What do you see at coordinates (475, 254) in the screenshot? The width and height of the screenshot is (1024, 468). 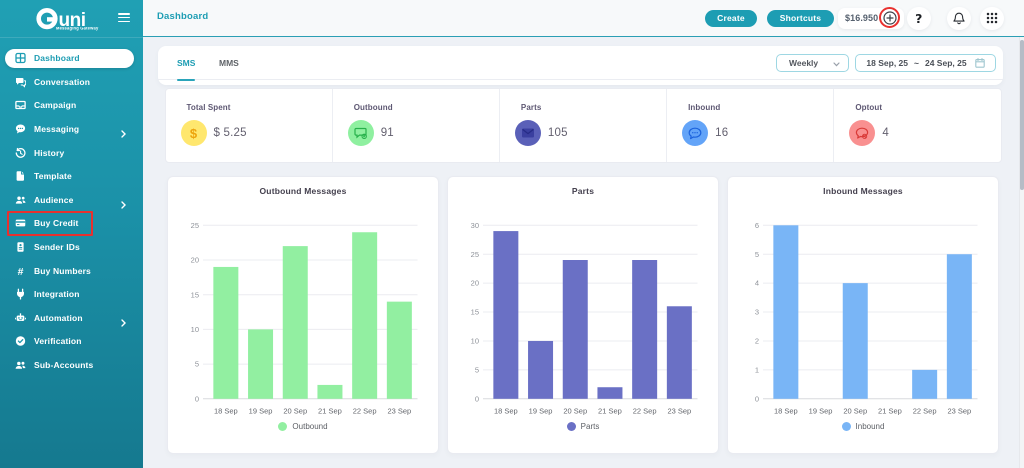 I see `svg-text: 25` at bounding box center [475, 254].